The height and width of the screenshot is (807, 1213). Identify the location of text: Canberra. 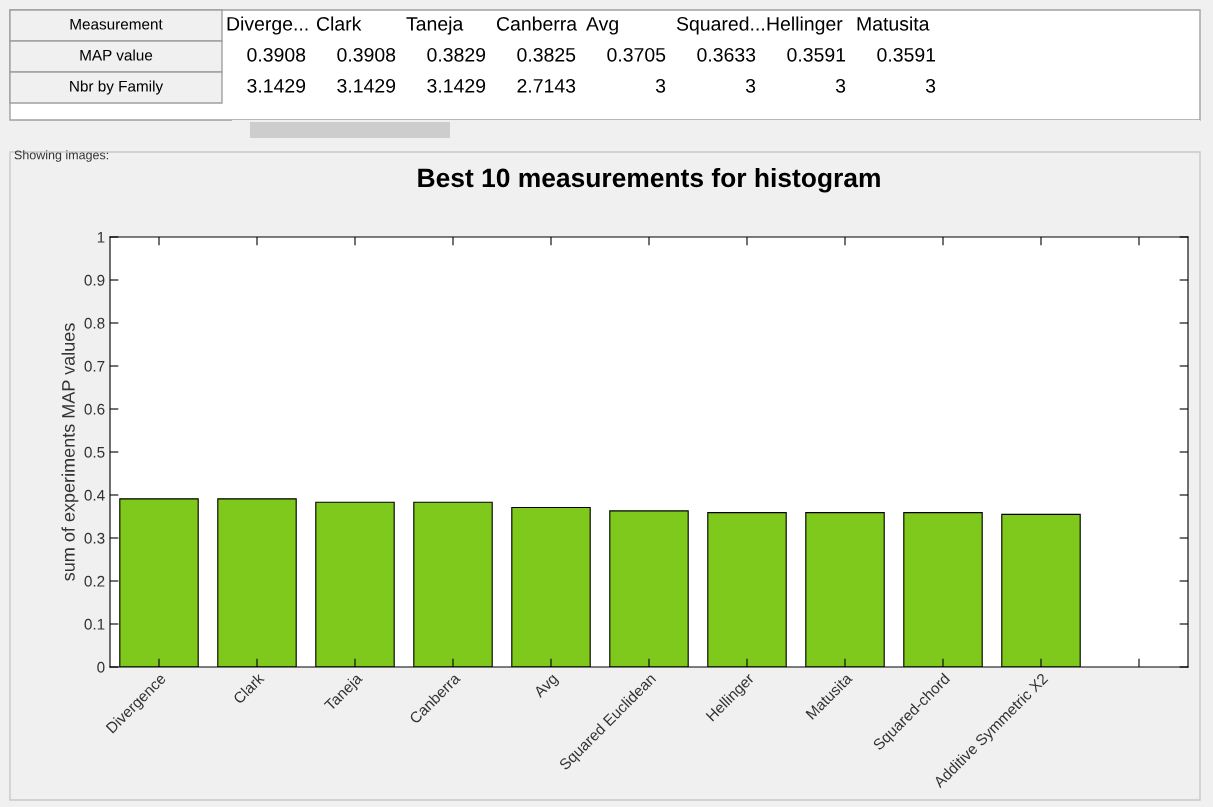
(537, 23).